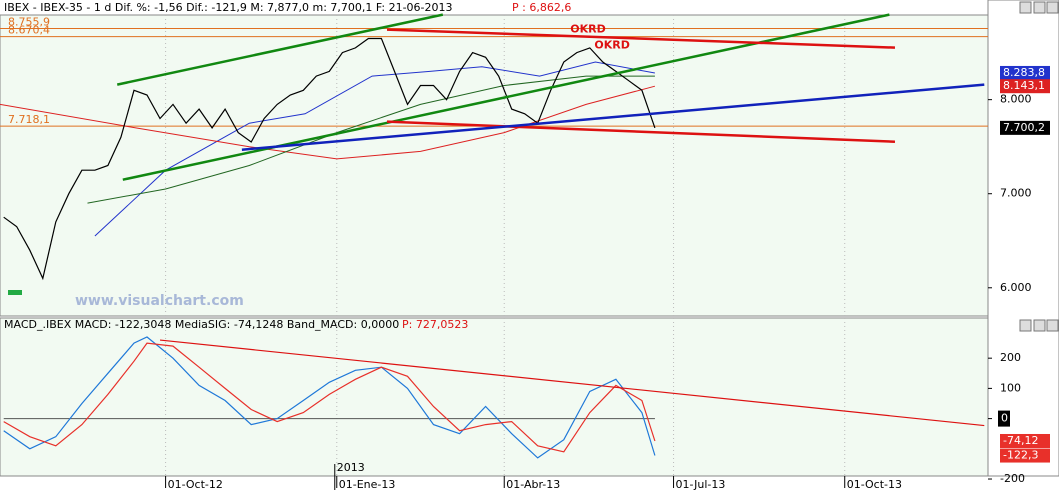  Describe the element at coordinates (1010, 357) in the screenshot. I see `y-tick-label: 200` at that location.